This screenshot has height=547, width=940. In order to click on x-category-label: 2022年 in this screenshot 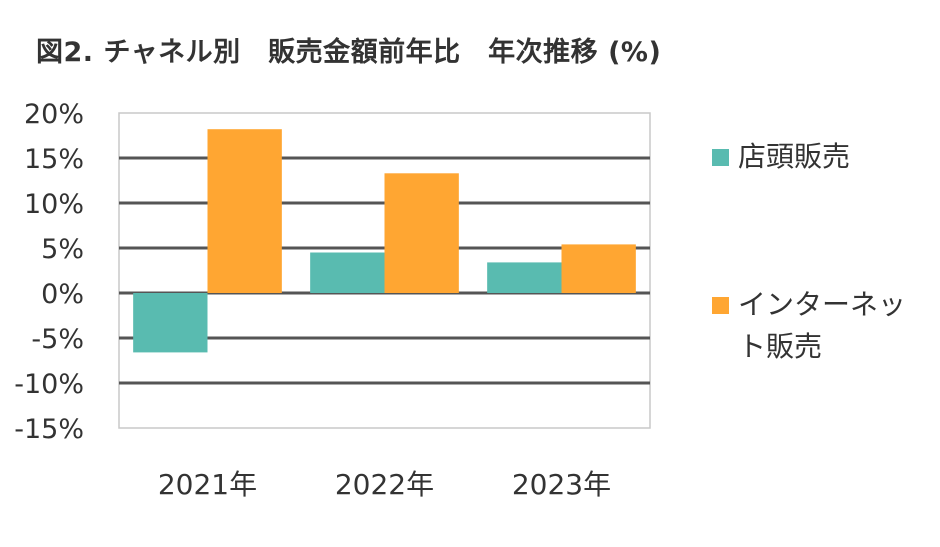, I will do `click(384, 484)`.